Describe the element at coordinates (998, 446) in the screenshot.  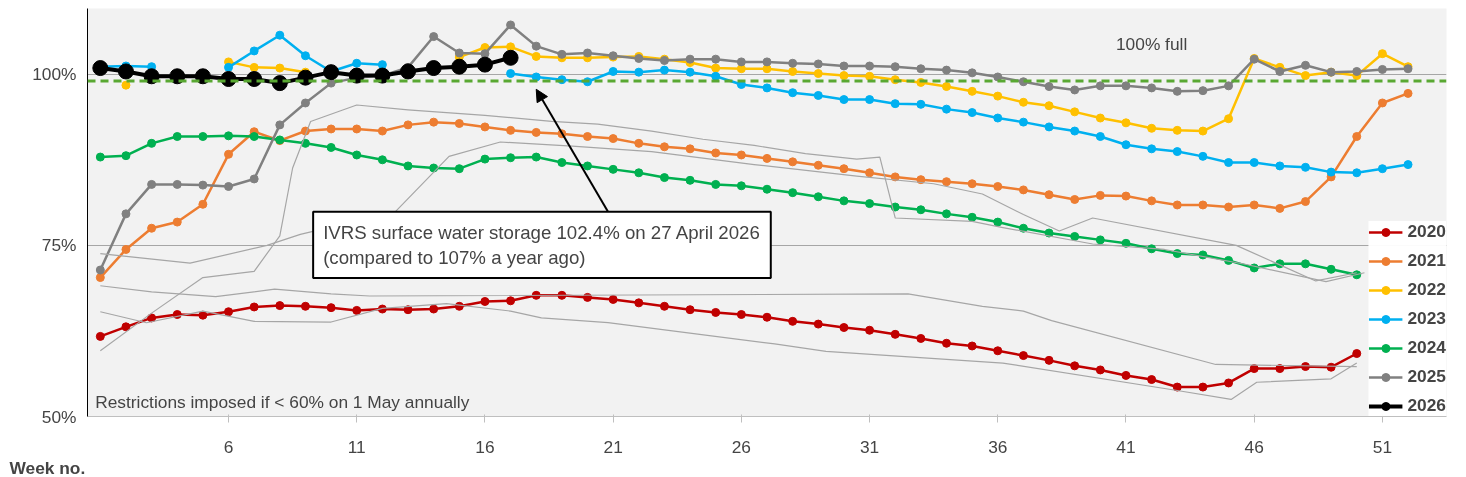
I see `x-tick-label: 36` at that location.